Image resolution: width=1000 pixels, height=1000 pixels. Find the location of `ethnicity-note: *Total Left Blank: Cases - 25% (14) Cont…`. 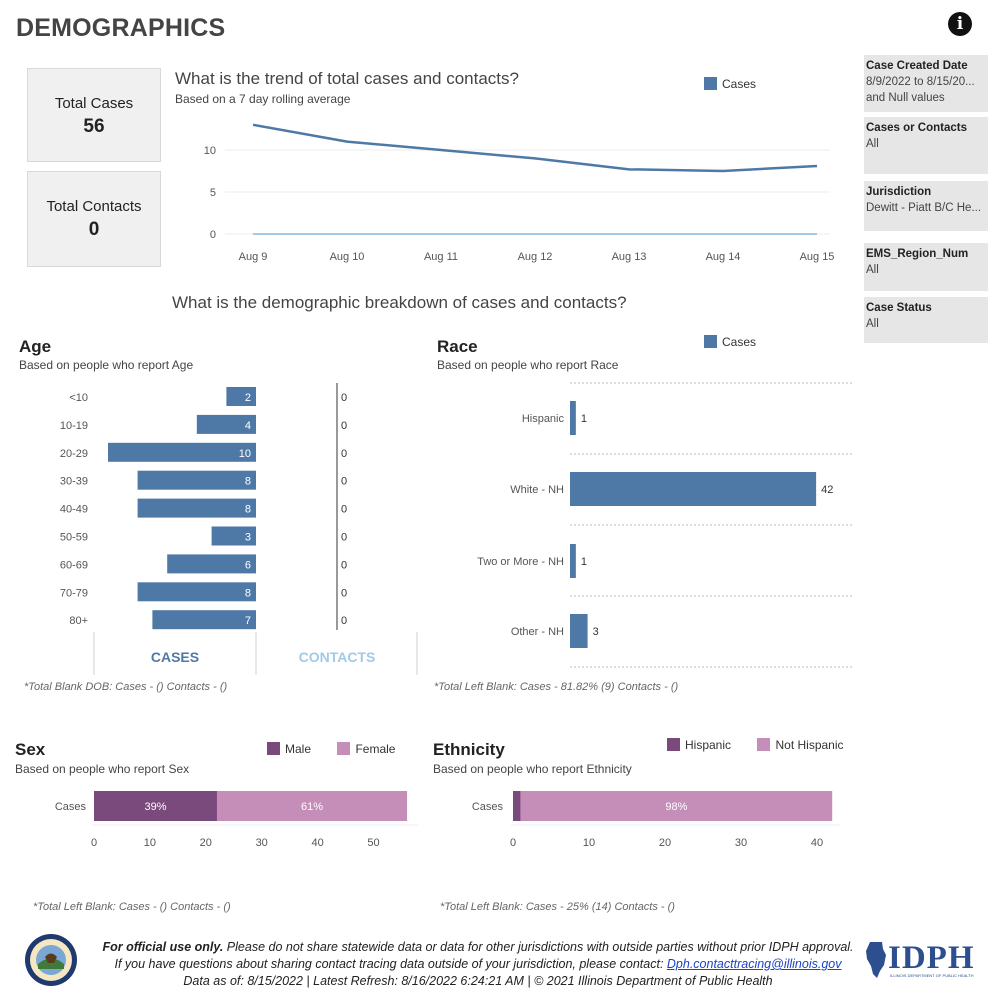

ethnicity-note: *Total Left Blank: Cases - 25% (14) Cont… is located at coordinates (557, 907).